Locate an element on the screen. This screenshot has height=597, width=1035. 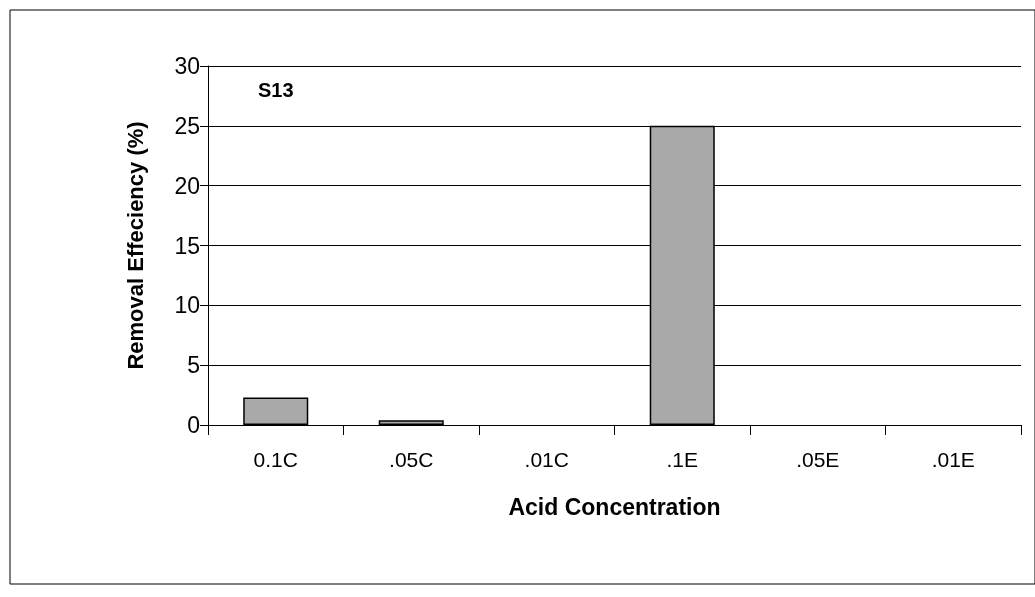
y-tick-label: 25 is located at coordinates (187, 125).